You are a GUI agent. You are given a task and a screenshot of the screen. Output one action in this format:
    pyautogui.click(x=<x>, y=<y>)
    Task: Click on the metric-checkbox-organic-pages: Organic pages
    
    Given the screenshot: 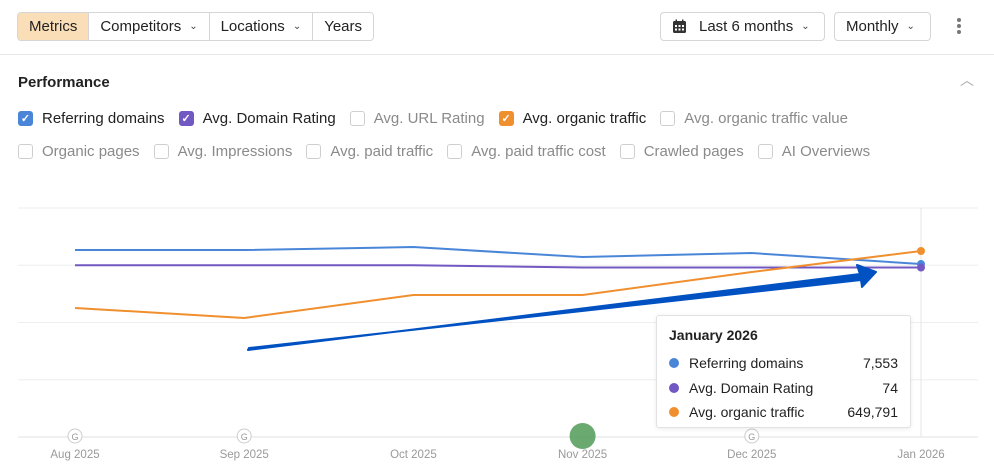 What is the action you would take?
    pyautogui.click(x=79, y=151)
    